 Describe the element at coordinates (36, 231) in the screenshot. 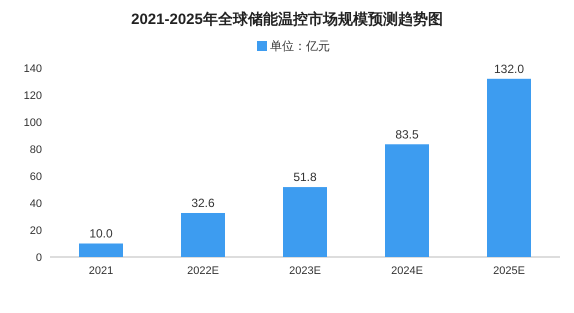

I see `y-tick-label: 20` at that location.